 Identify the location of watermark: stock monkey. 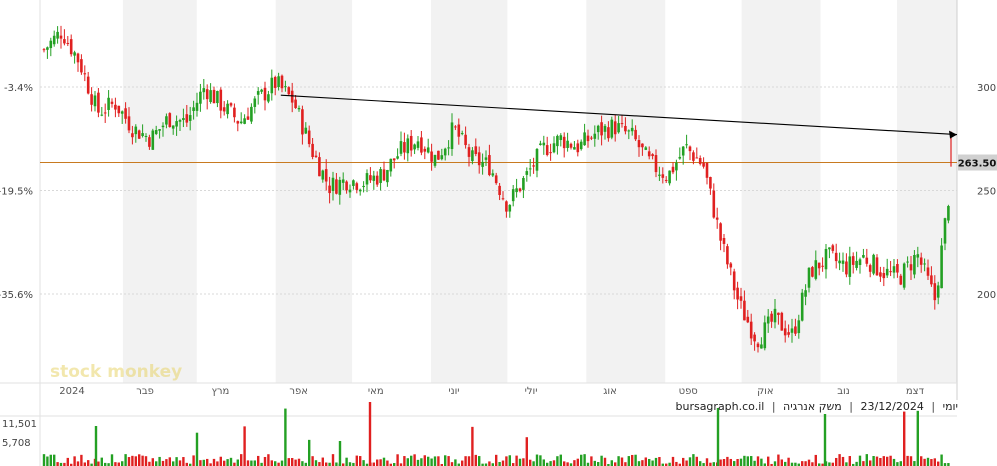
(116, 372).